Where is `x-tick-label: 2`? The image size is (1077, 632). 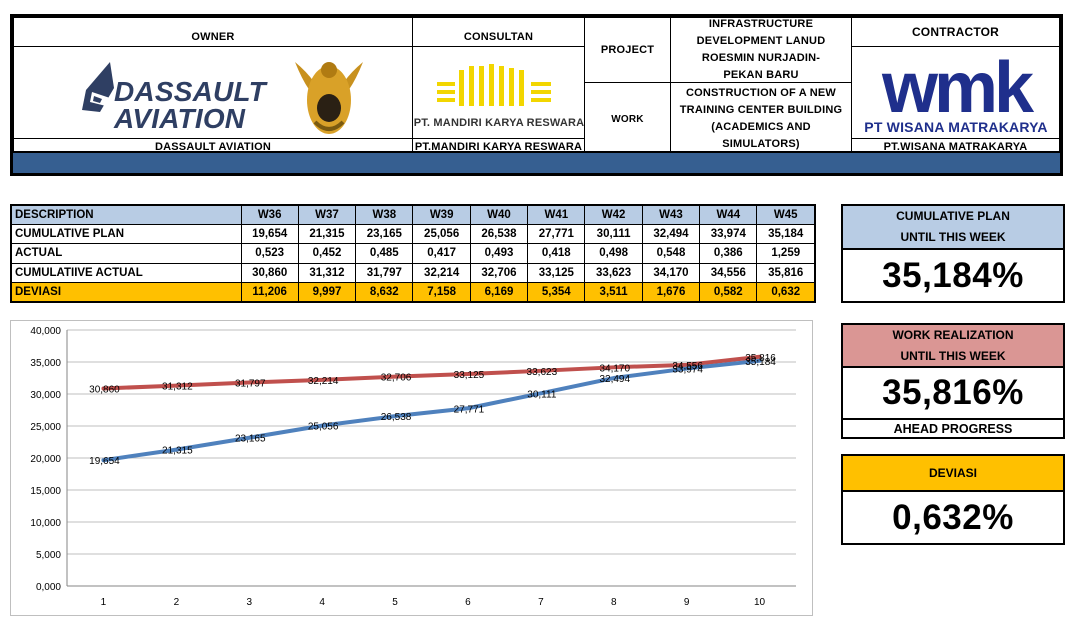 x-tick-label: 2 is located at coordinates (177, 602).